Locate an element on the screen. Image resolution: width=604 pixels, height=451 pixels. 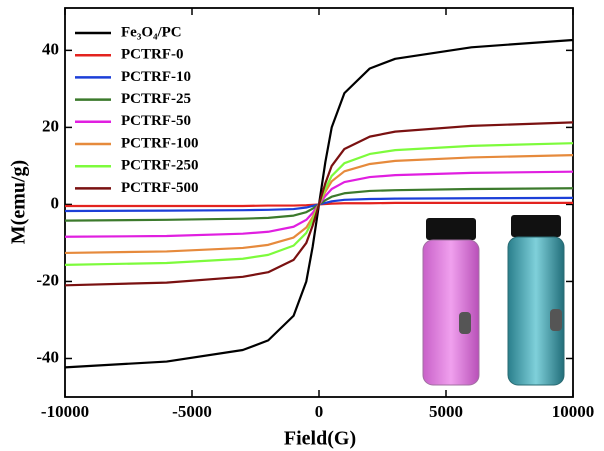
y-tick-label: 0 is located at coordinates (55, 202).